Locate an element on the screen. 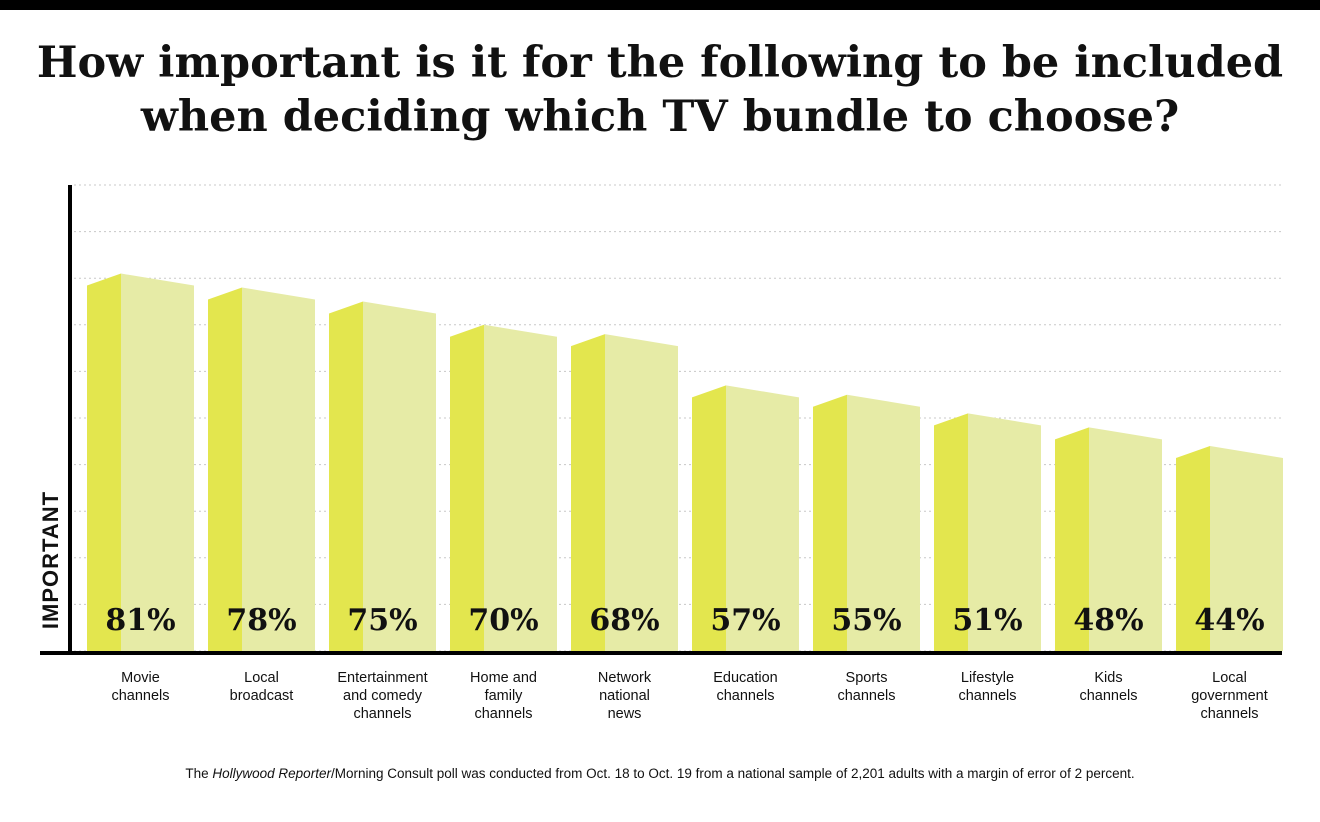 The width and height of the screenshot is (1320, 822). category-label: Local broadcast is located at coordinates (262, 687).